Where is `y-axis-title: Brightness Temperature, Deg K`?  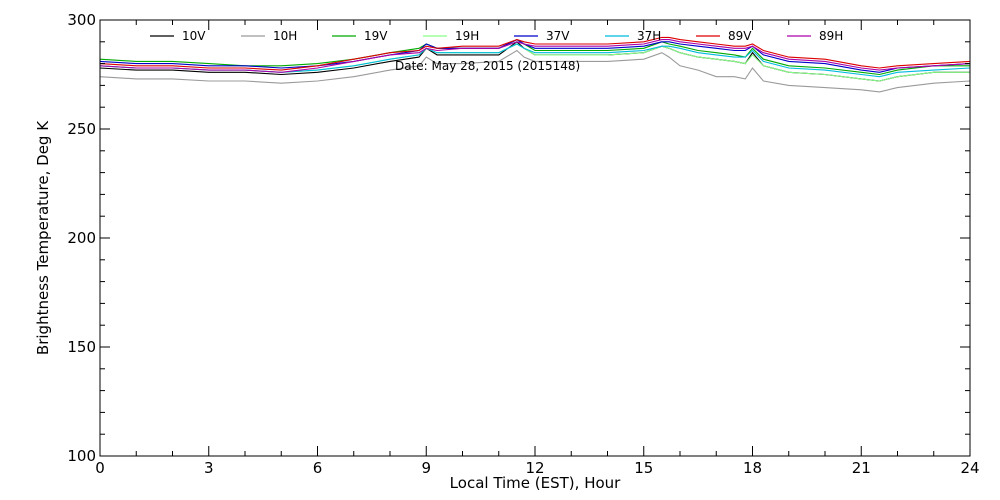 y-axis-title: Brightness Temperature, Deg K is located at coordinates (43, 237).